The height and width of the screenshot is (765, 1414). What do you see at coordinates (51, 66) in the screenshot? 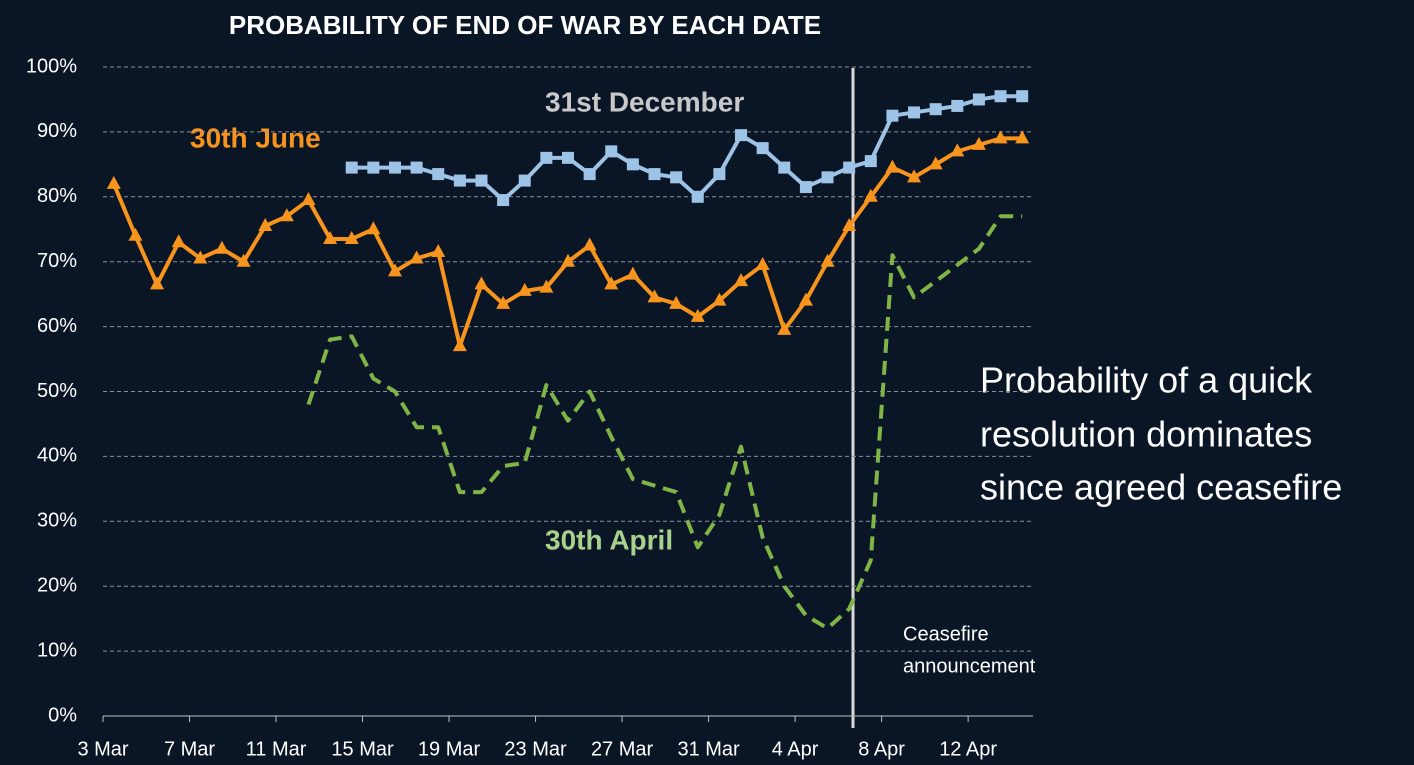
I see `y-tick-label: 100%` at bounding box center [51, 66].